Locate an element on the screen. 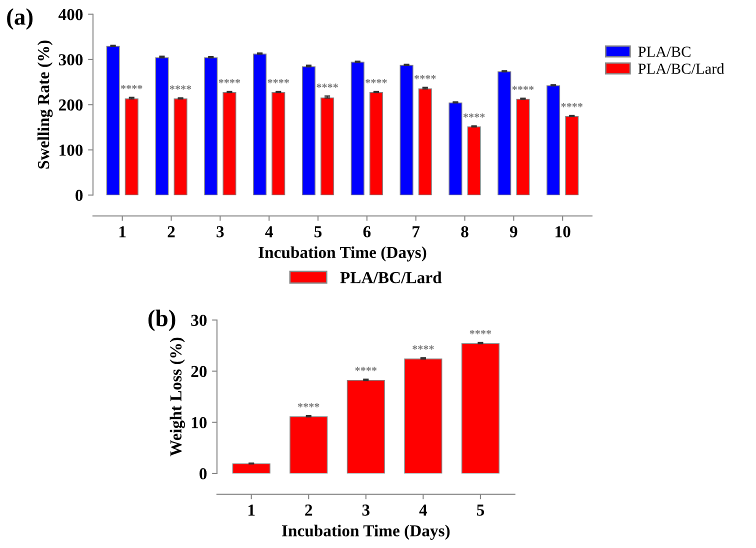 This screenshot has height=548, width=756. y-tick-label: 30 is located at coordinates (199, 320).